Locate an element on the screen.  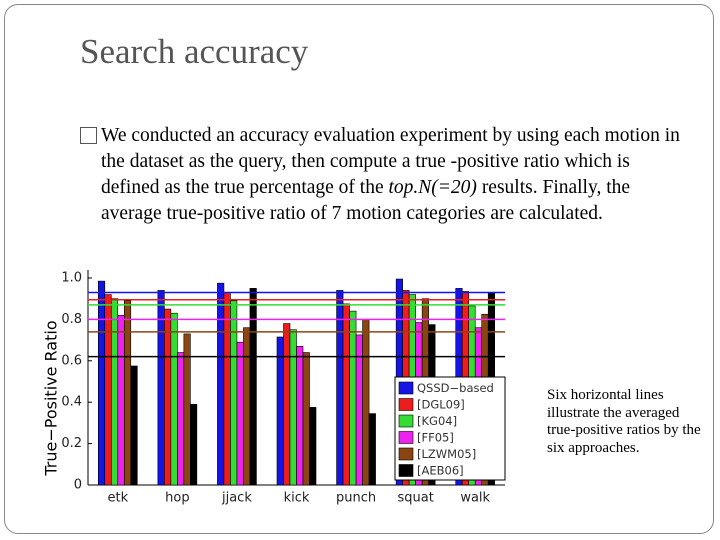
x-tick-label: kick is located at coordinates (297, 498).